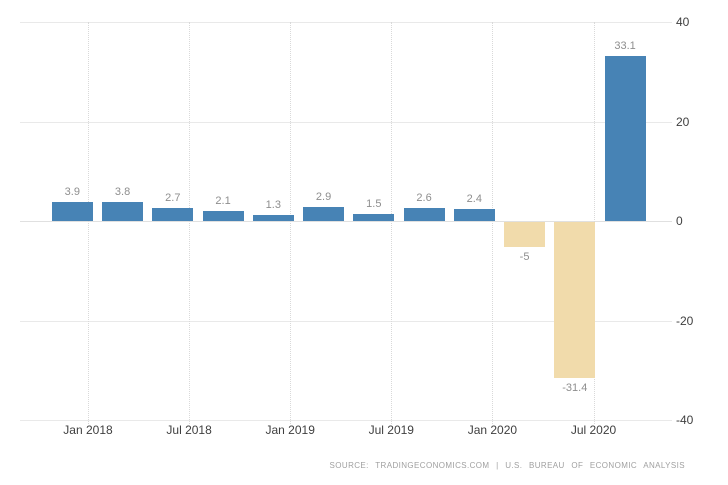 Image resolution: width=728 pixels, height=485 pixels. Describe the element at coordinates (683, 121) in the screenshot. I see `y-axis-tick-label: 20` at that location.